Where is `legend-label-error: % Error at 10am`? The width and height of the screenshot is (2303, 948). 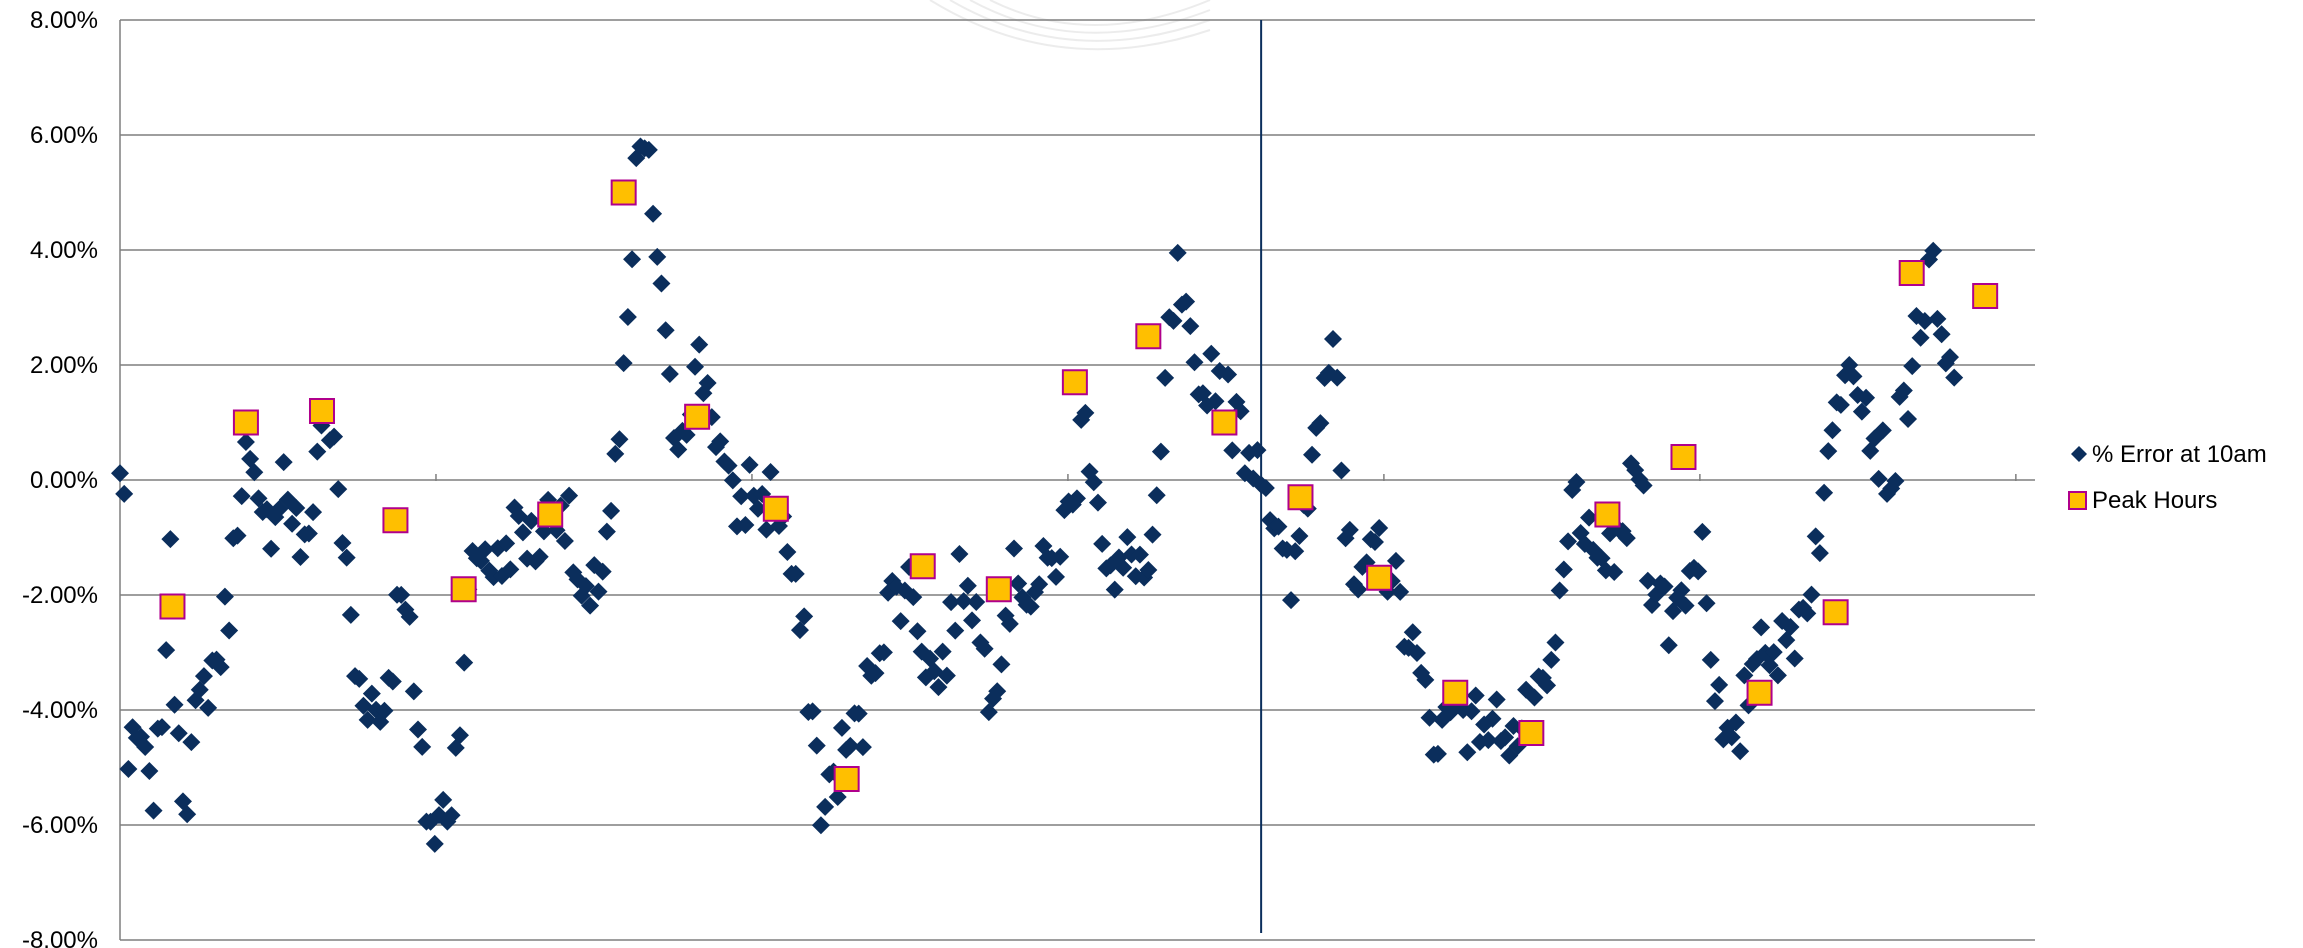
legend-label-error: % Error at 10am is located at coordinates (2179, 454).